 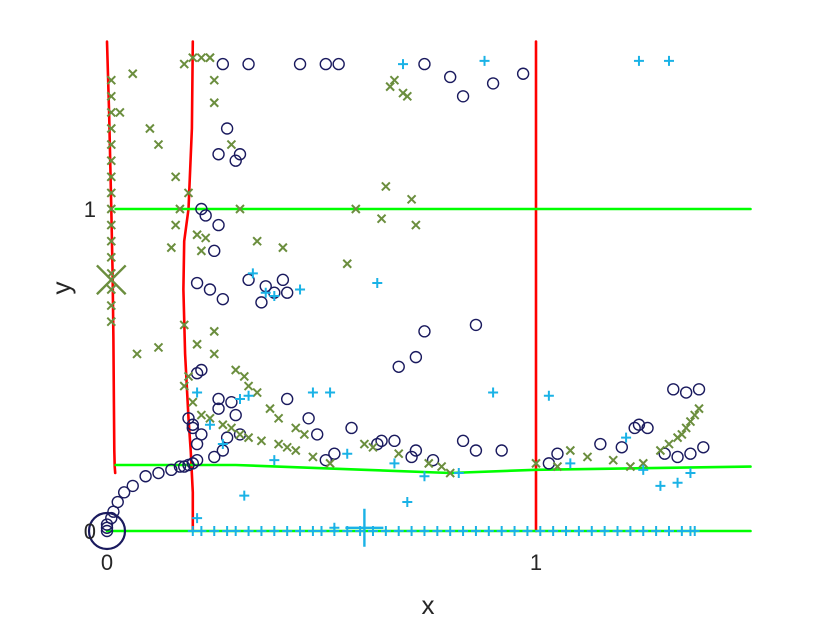 I want to click on y-tick-label-1: 1, so click(x=90, y=209).